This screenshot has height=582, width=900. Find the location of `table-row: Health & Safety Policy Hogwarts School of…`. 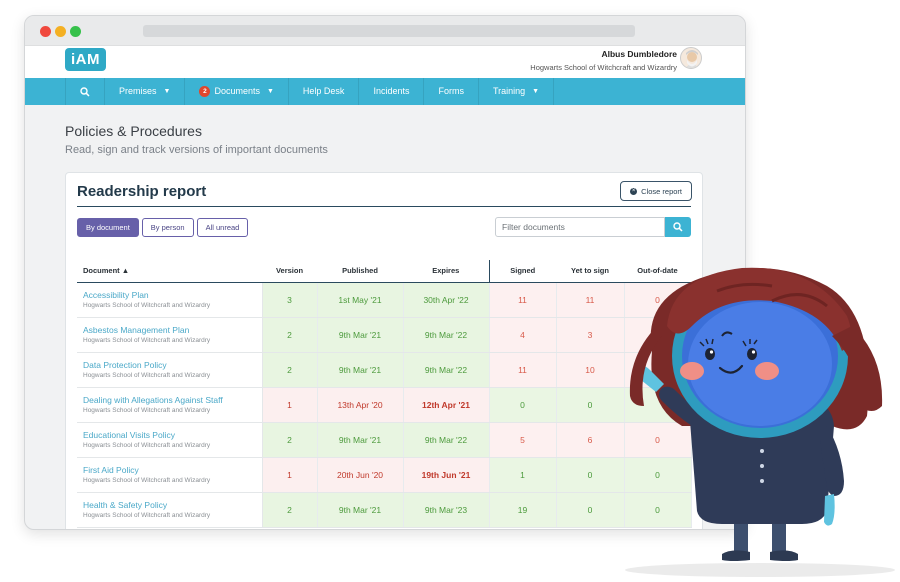

table-row: Health & Safety Policy Hogwarts School of… is located at coordinates (384, 510).